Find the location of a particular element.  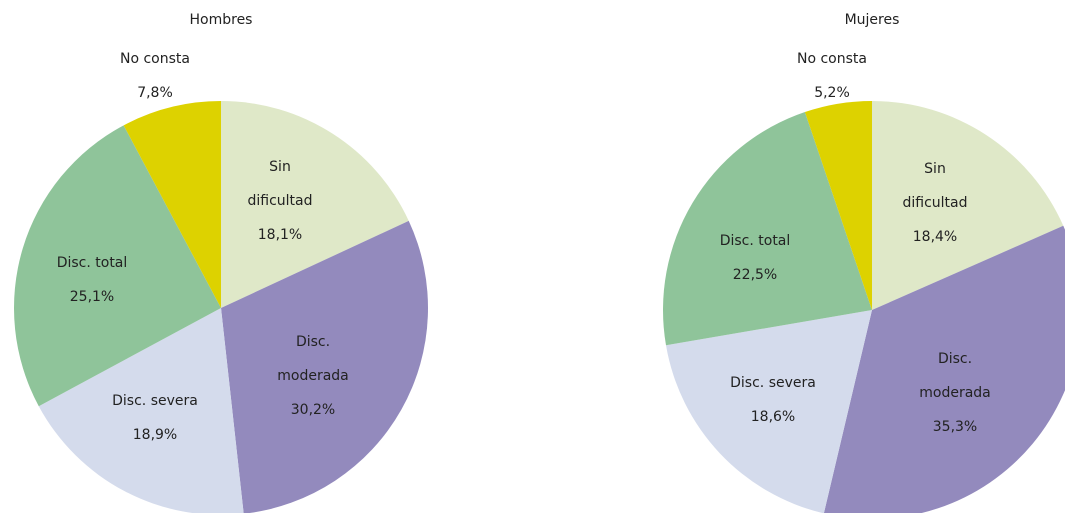

value-label: 18,6% is located at coordinates (773, 417).